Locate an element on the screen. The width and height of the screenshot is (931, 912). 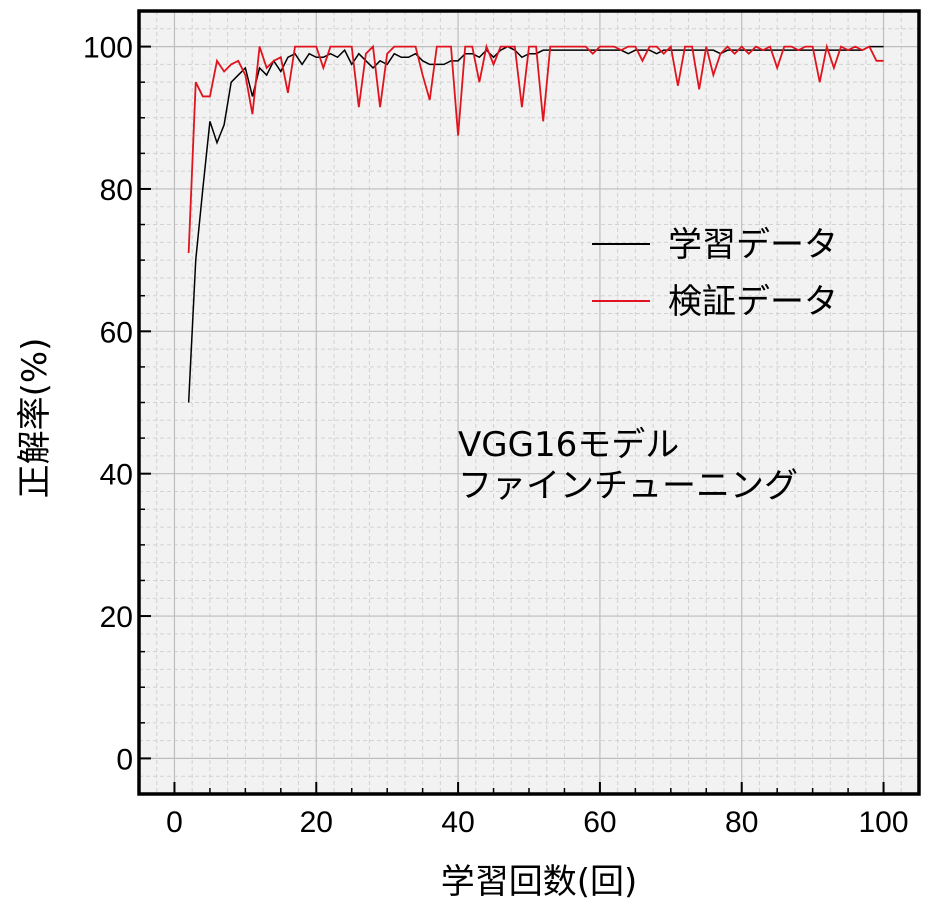
y-tick-label: 40 is located at coordinates (116, 475).